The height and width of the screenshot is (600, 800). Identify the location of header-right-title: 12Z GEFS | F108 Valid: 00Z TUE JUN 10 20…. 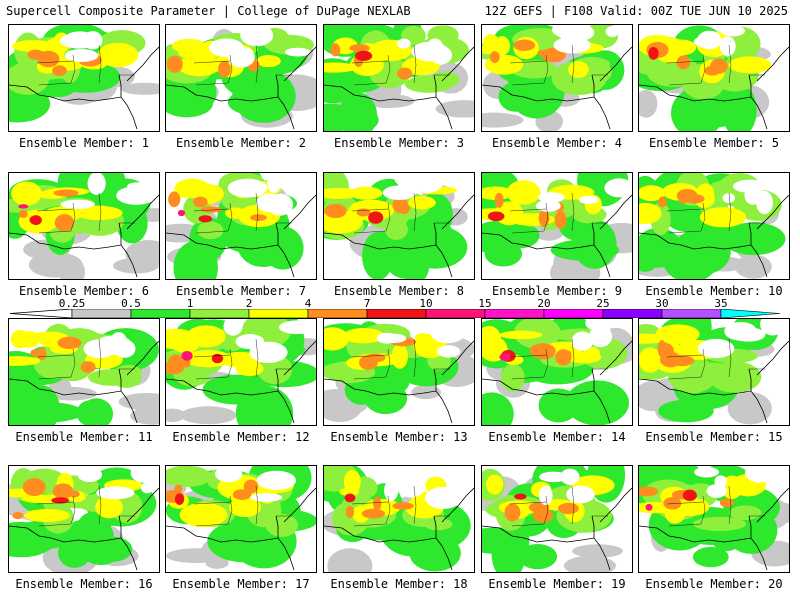
(636, 11).